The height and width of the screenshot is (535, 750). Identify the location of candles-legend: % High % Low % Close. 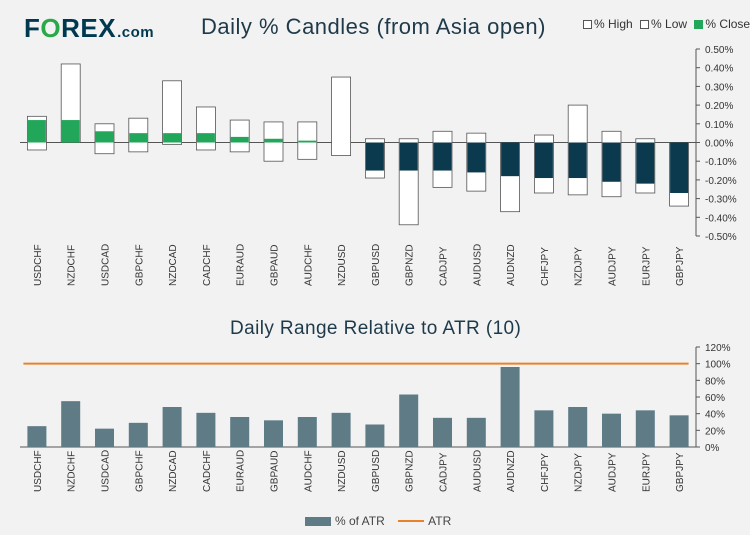
(666, 24).